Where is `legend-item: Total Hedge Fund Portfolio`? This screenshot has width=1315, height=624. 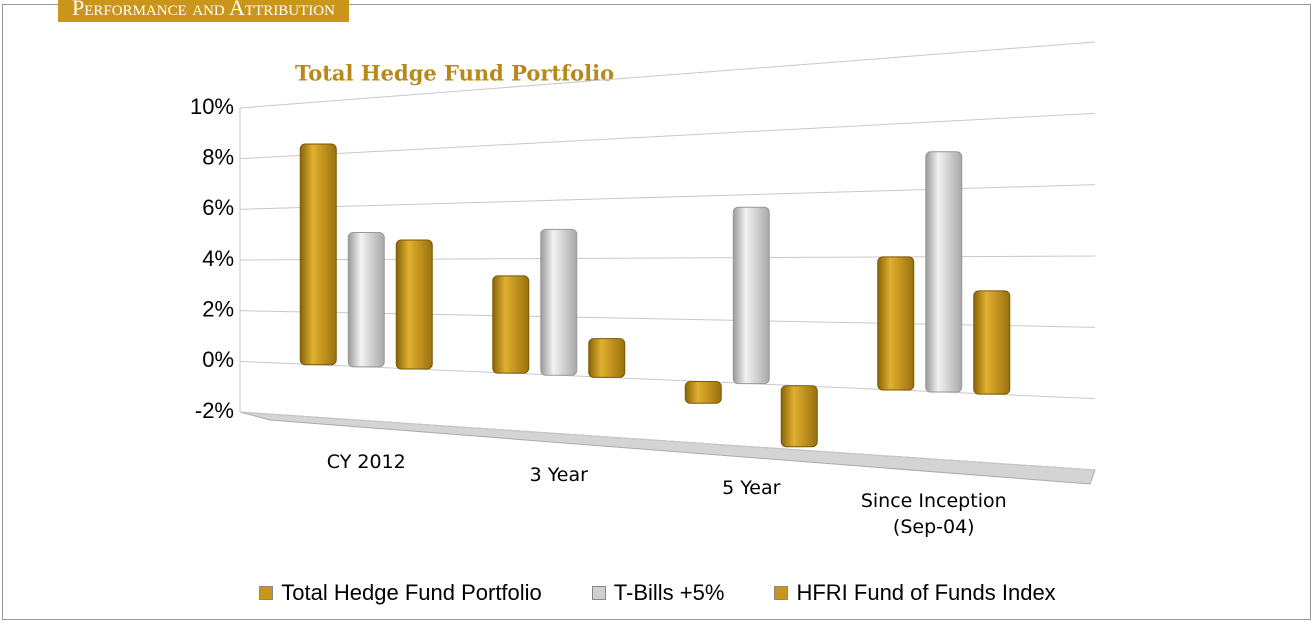
legend-item: Total Hedge Fund Portfolio is located at coordinates (400, 593).